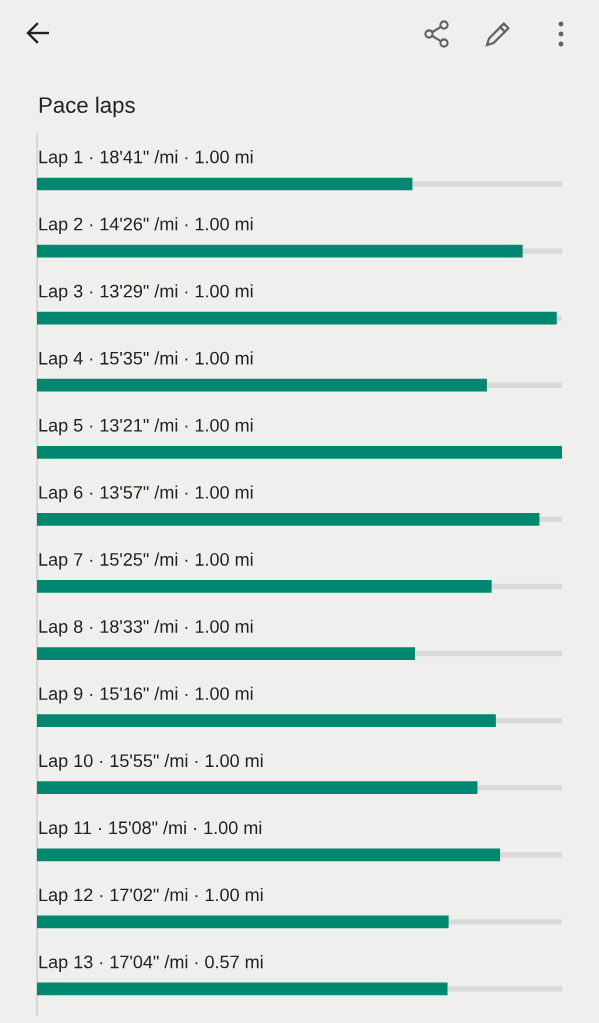  What do you see at coordinates (146, 561) in the screenshot?
I see `y-tick-label: Lap 7 · 15'25" /mi · 1.00 mi` at bounding box center [146, 561].